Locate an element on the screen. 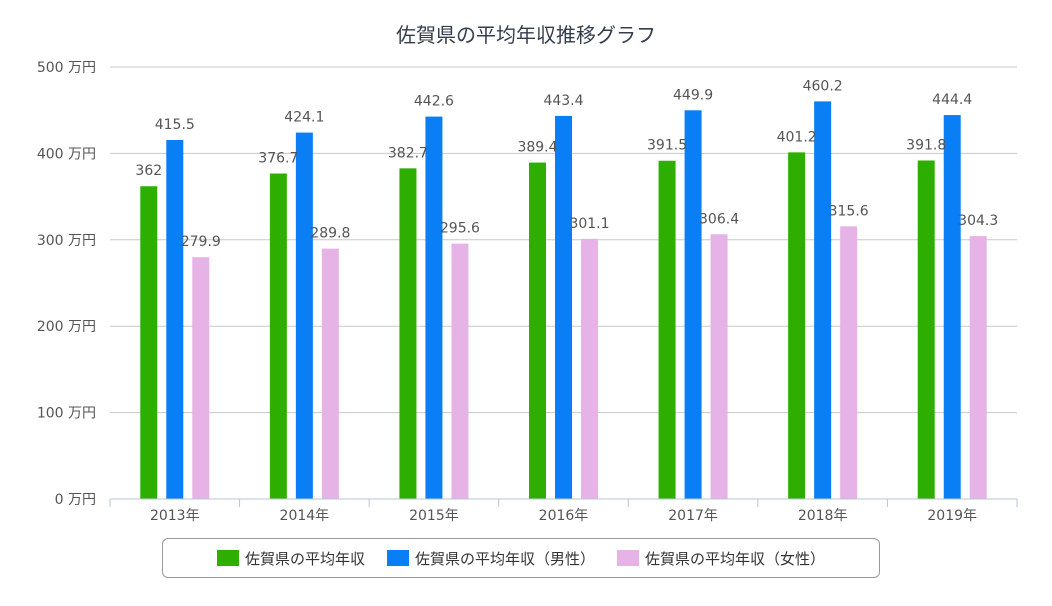  y-tick-label: 300 万円 is located at coordinates (66, 241).